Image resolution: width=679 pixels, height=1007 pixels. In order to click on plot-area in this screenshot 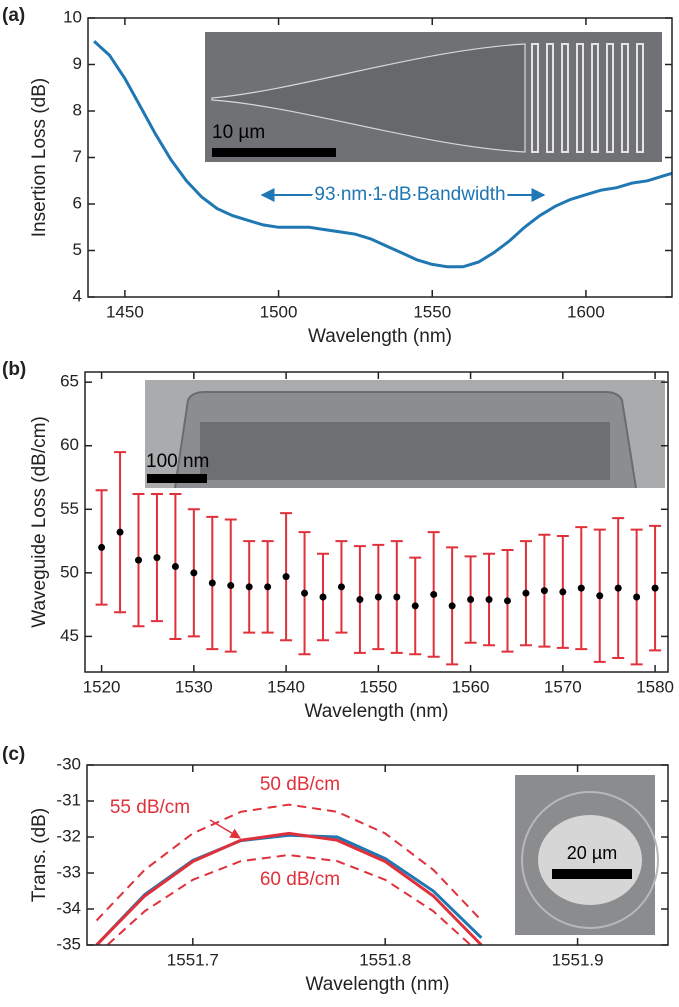, I will do `click(289, 874)`.